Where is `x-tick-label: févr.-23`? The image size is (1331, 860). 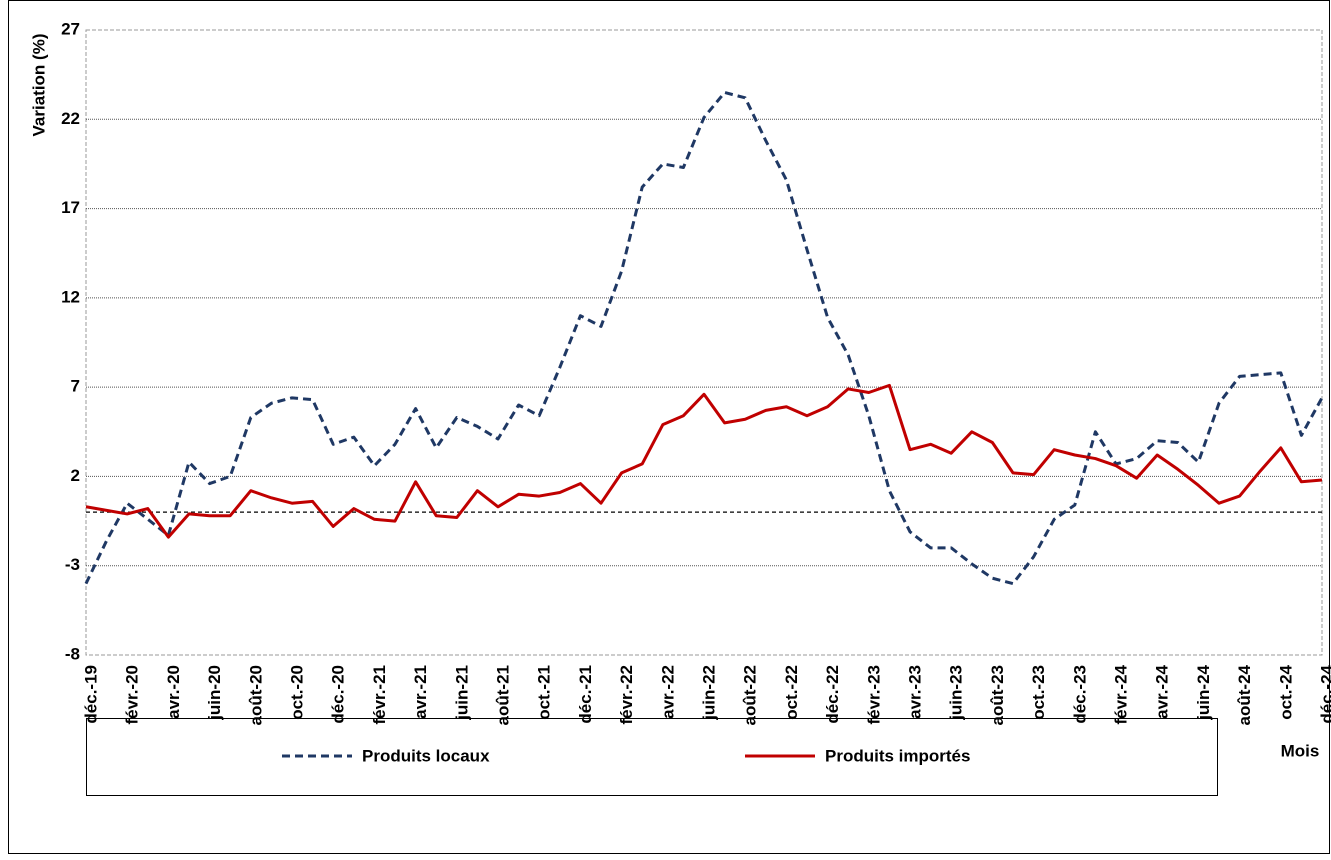 x-tick-label: févr.-23 is located at coordinates (873, 695).